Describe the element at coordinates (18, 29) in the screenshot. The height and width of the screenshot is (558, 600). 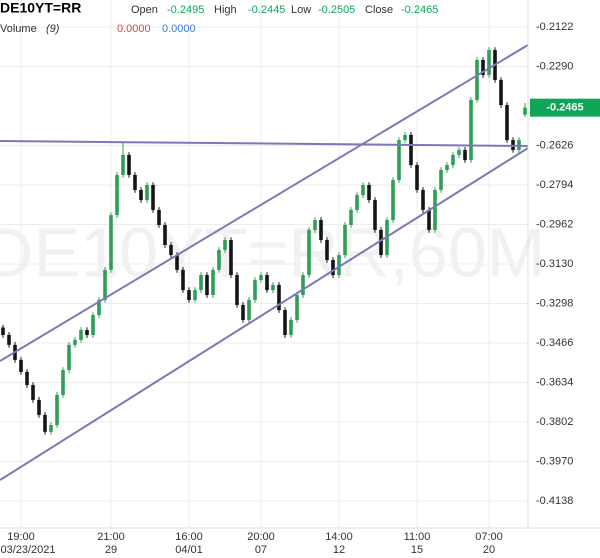
I see `volume-title: Volume` at that location.